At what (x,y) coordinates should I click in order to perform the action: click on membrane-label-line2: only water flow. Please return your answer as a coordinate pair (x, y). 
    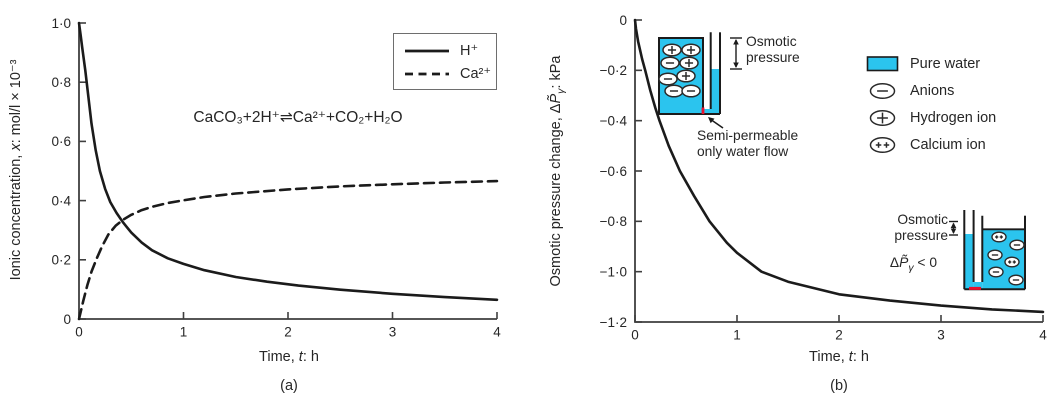
    Looking at the image, I should click on (743, 151).